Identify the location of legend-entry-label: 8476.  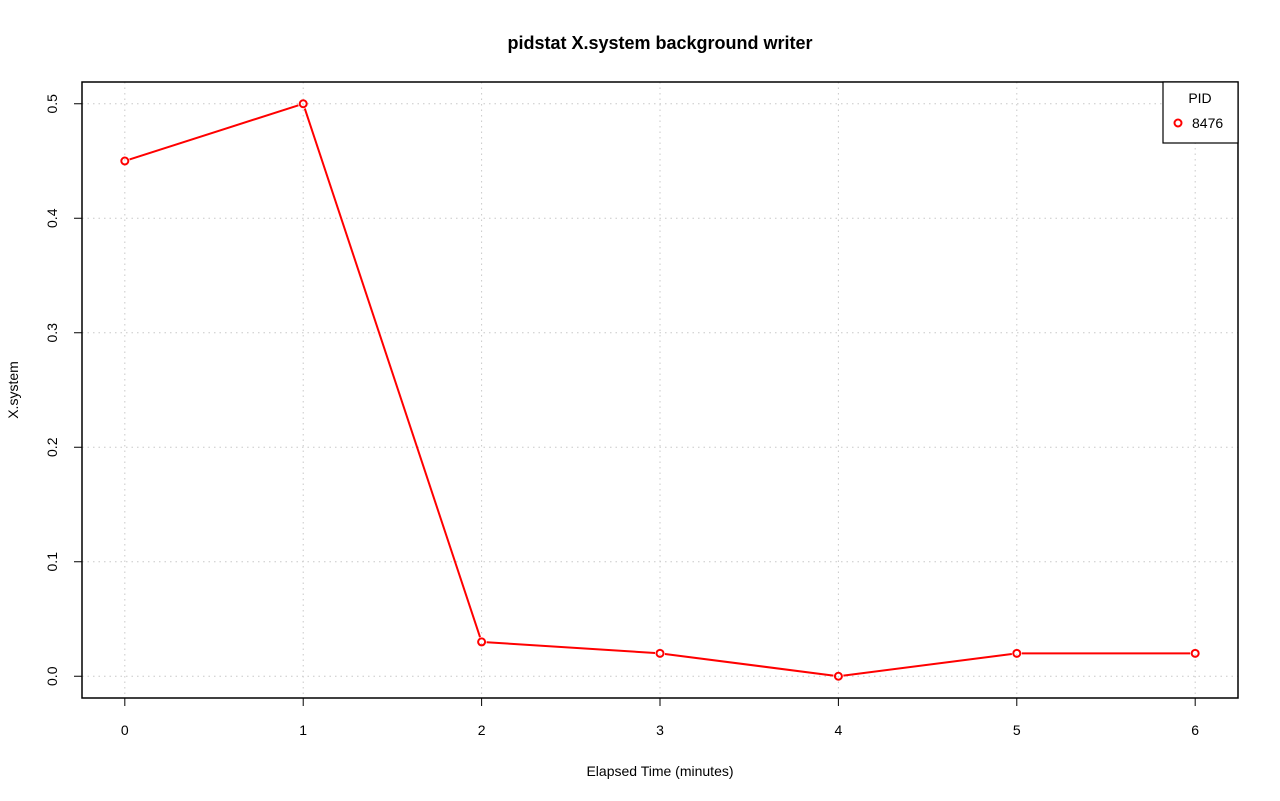
(1207, 123).